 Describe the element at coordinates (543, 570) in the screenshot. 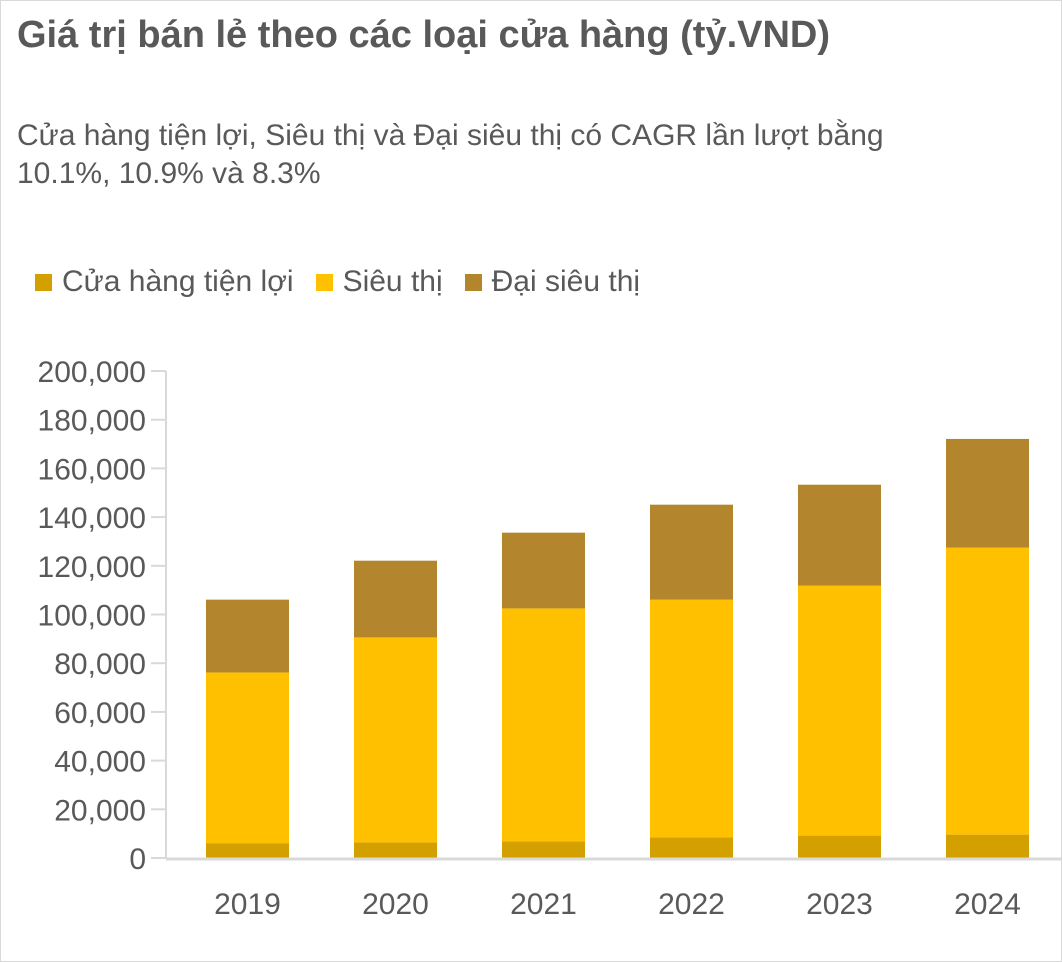

I see `bar-đại-siêu-thị-2021` at that location.